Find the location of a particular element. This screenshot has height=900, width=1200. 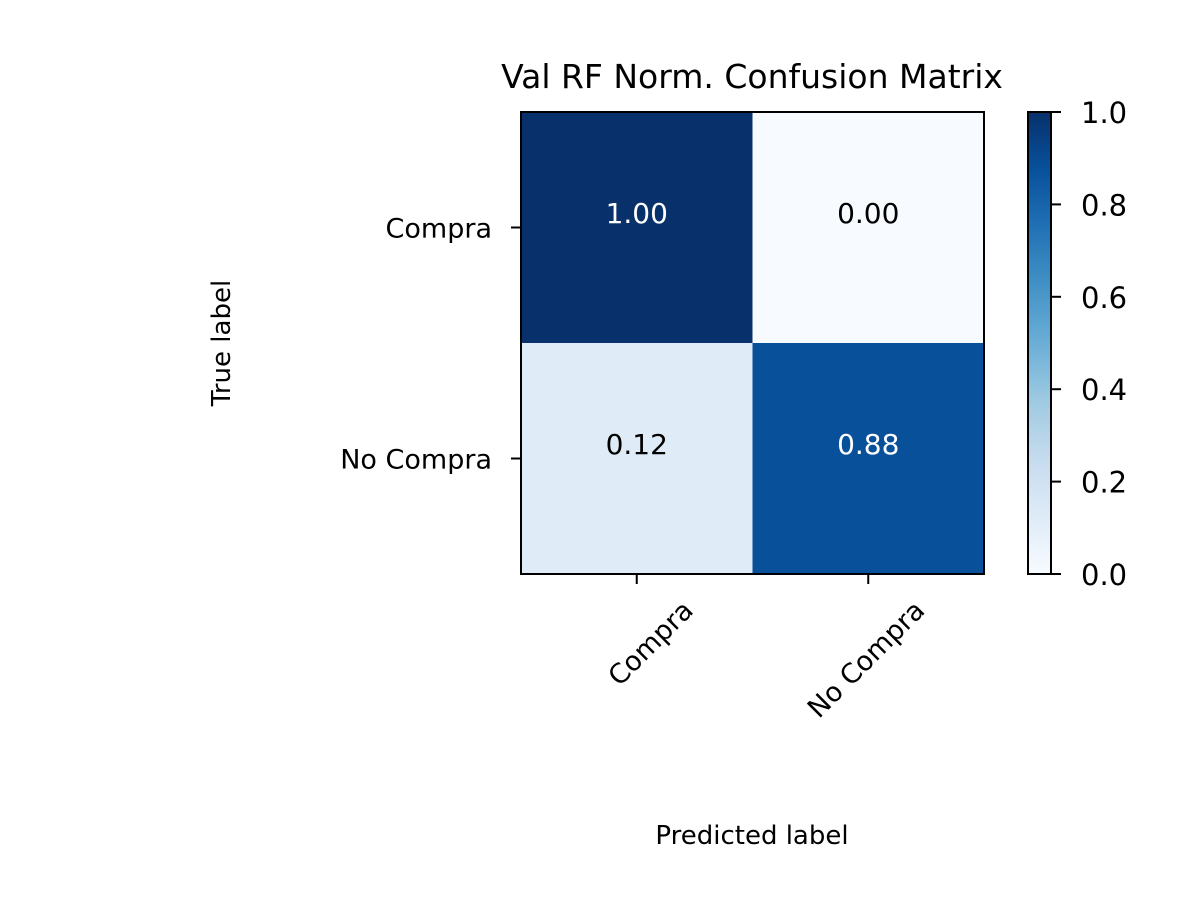

colorbar: 0.0 0.2 0.4 0.6 0.8 1.0 is located at coordinates (1077, 344).